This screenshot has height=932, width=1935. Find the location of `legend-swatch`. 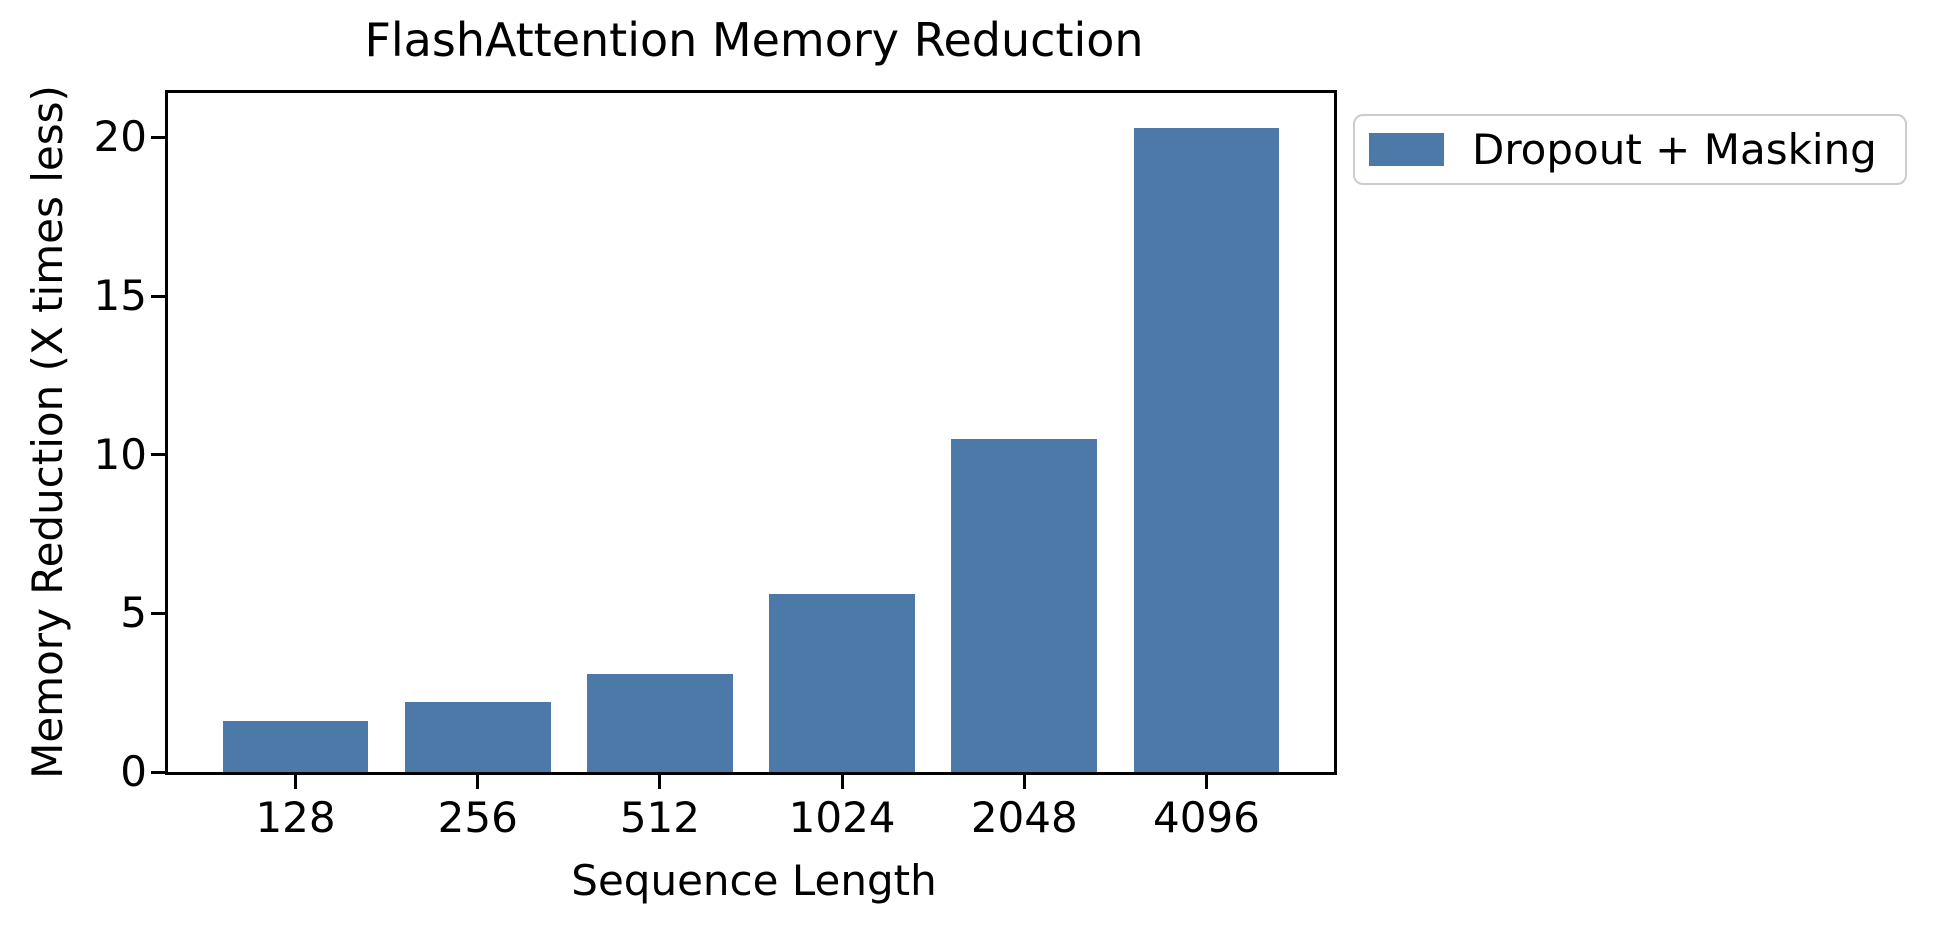

legend-swatch is located at coordinates (1406, 149).